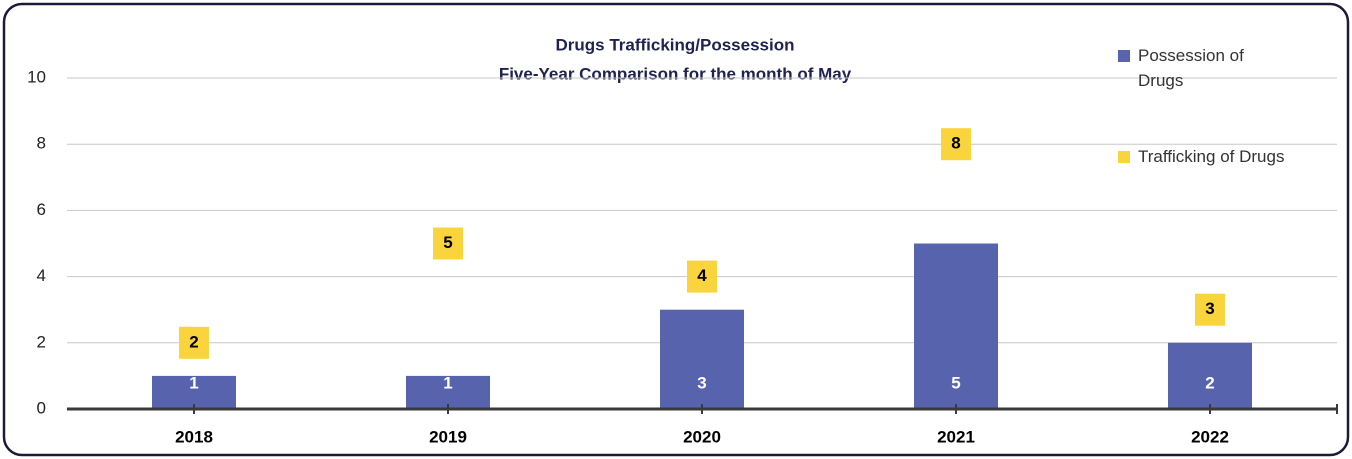  What do you see at coordinates (41, 275) in the screenshot?
I see `y-tick-label: 4` at bounding box center [41, 275].